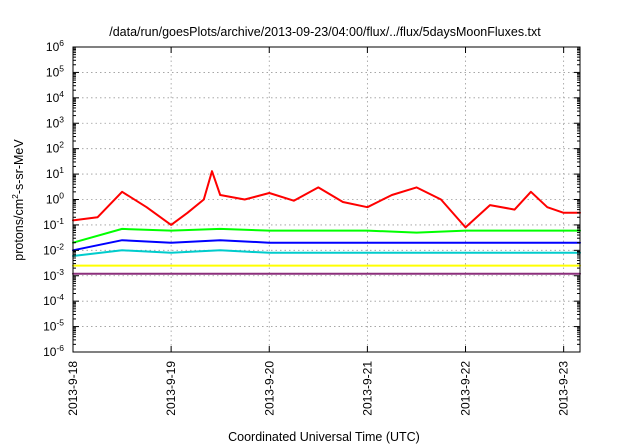 This screenshot has height=448, width=640. Describe the element at coordinates (61, 145) in the screenshot. I see `y-tick-exponent: 2` at that location.